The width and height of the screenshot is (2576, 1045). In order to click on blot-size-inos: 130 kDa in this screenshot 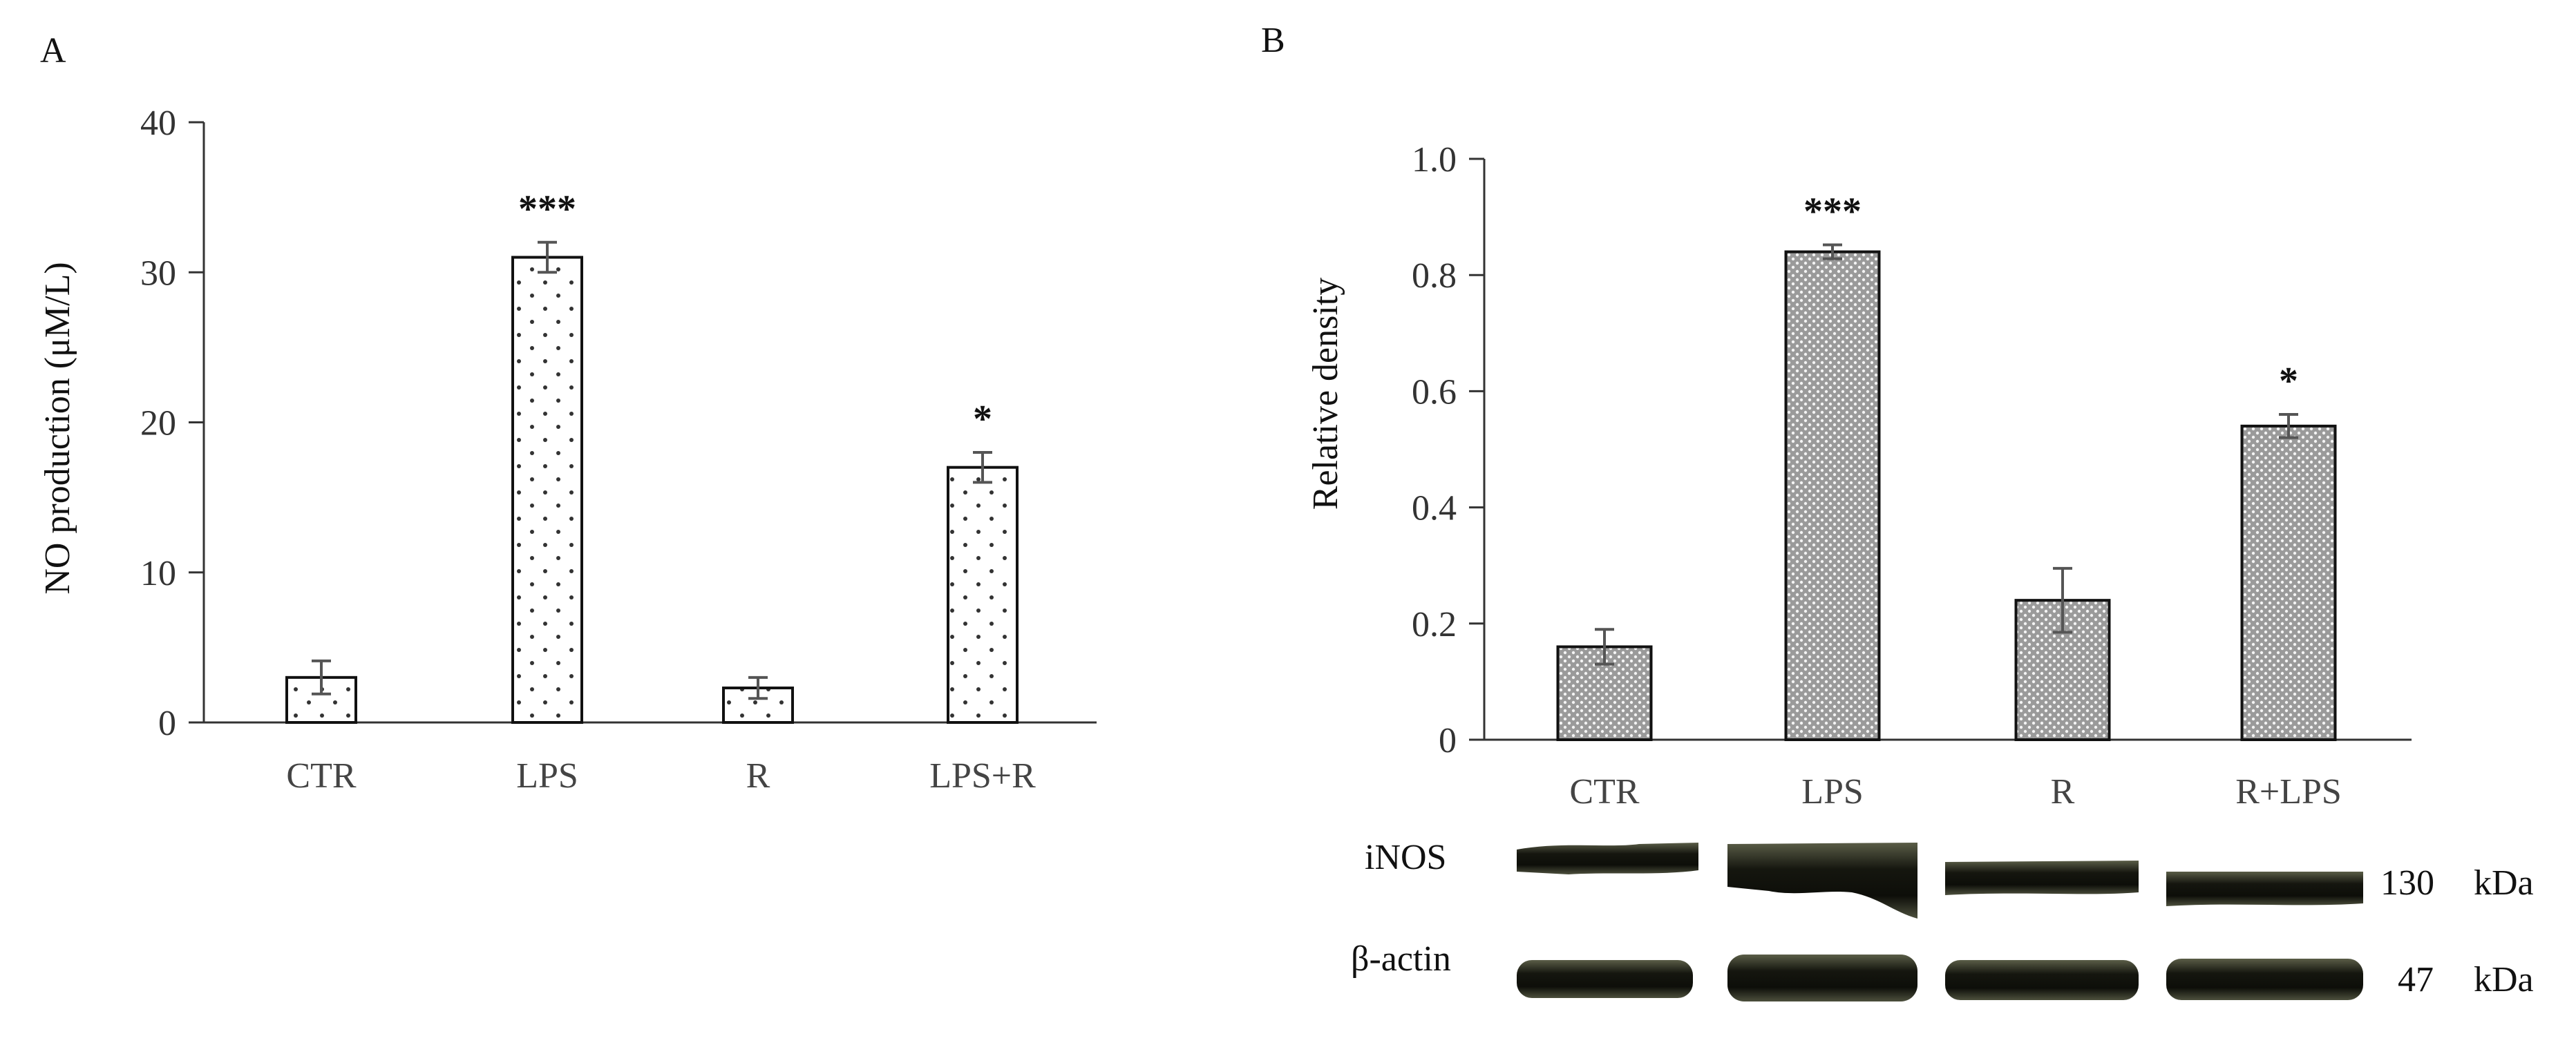, I will do `click(2457, 883)`.